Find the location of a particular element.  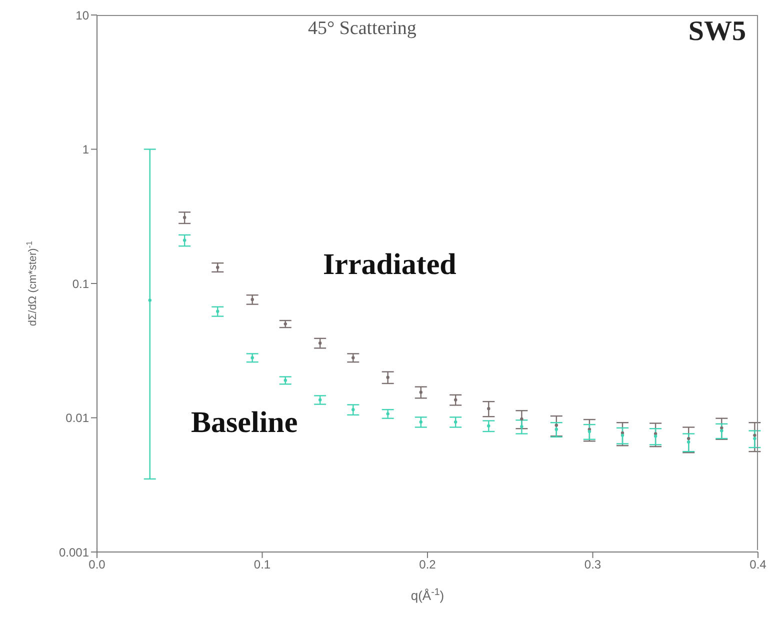

y-tick-label: 0.1 is located at coordinates (81, 283).